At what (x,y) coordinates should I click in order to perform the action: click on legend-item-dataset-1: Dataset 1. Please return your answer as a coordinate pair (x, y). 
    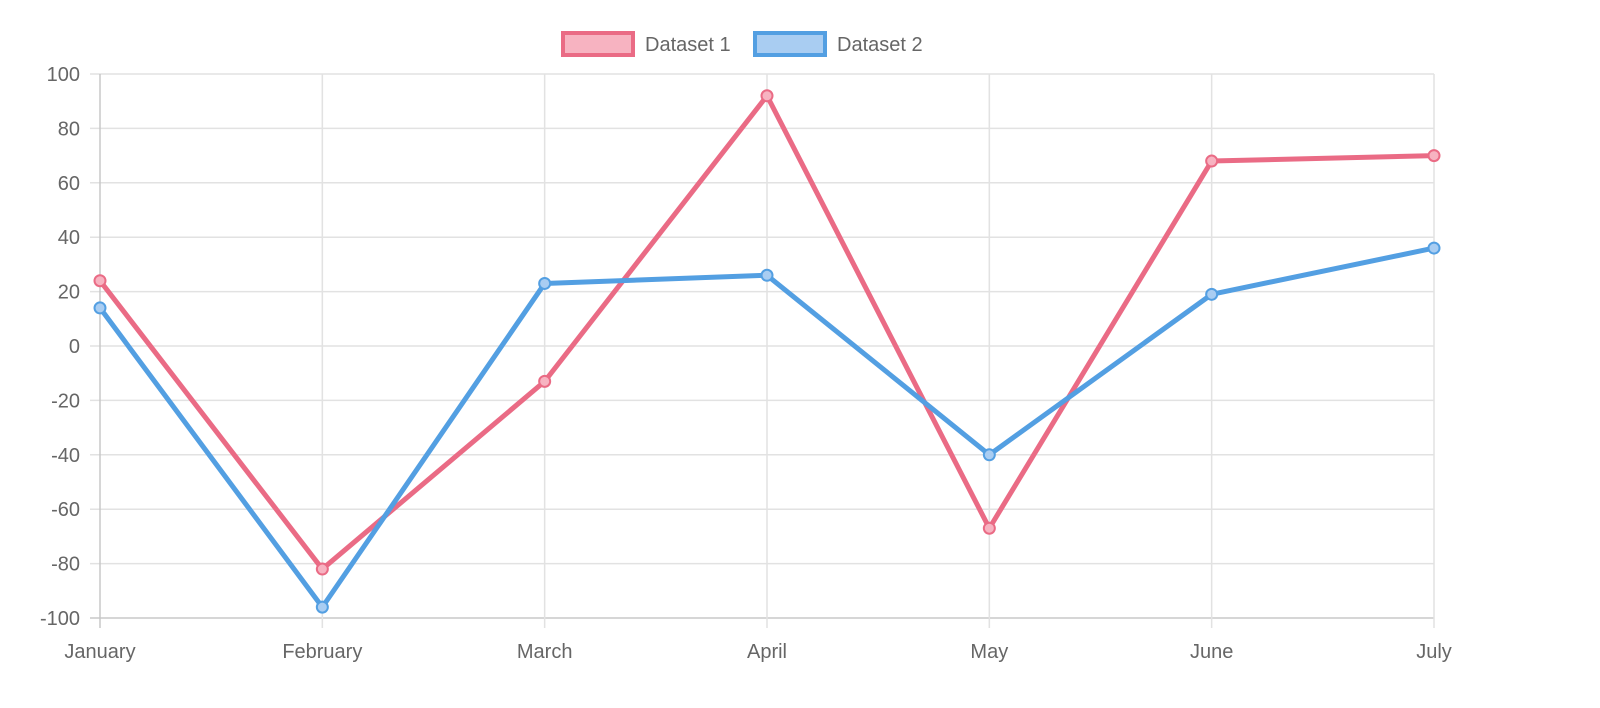
    Looking at the image, I should click on (646, 44).